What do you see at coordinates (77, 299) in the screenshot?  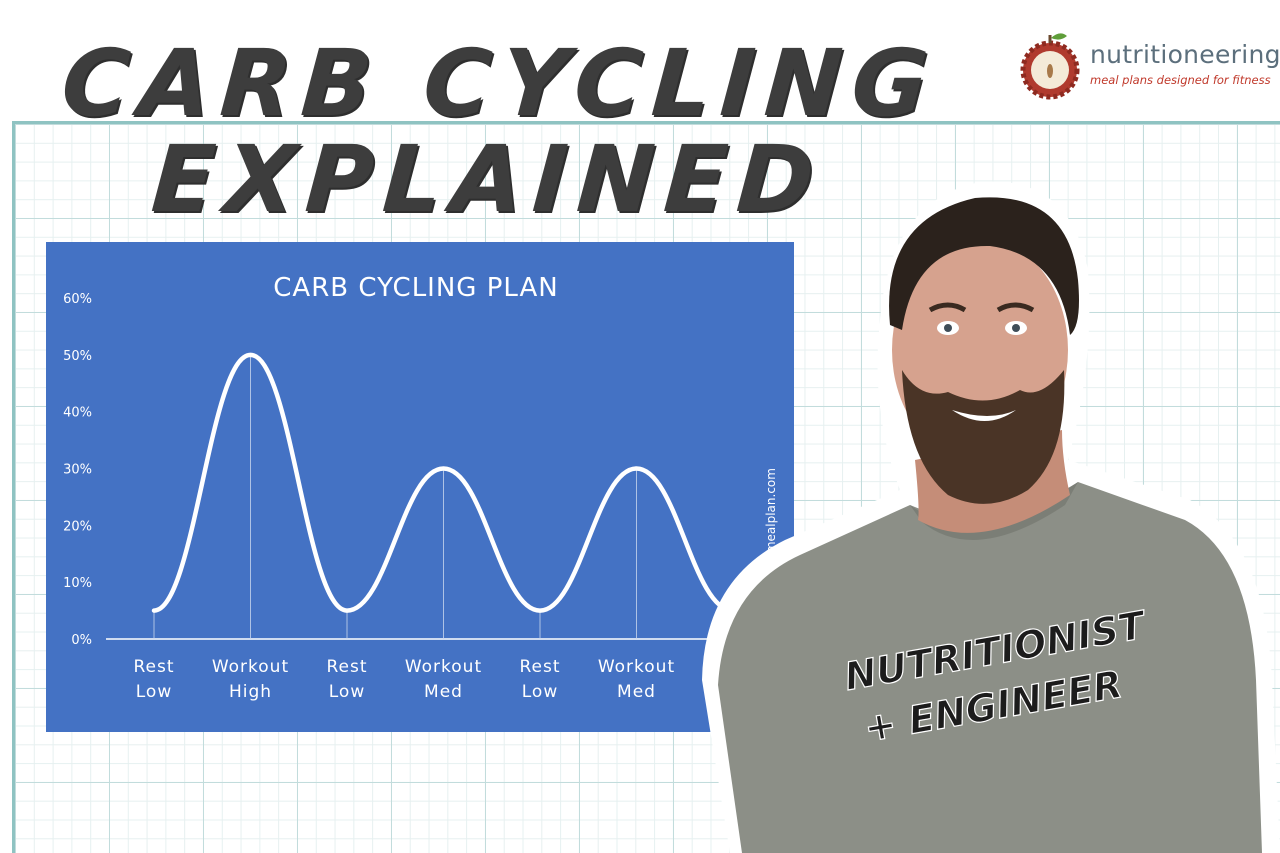 I see `y-tick-label: 60%` at bounding box center [77, 299].